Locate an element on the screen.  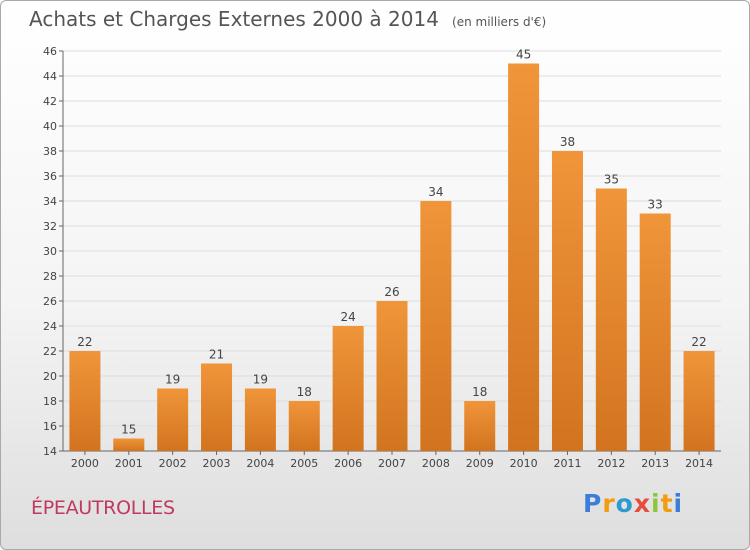
x-tick-label: 2006 is located at coordinates (348, 463).